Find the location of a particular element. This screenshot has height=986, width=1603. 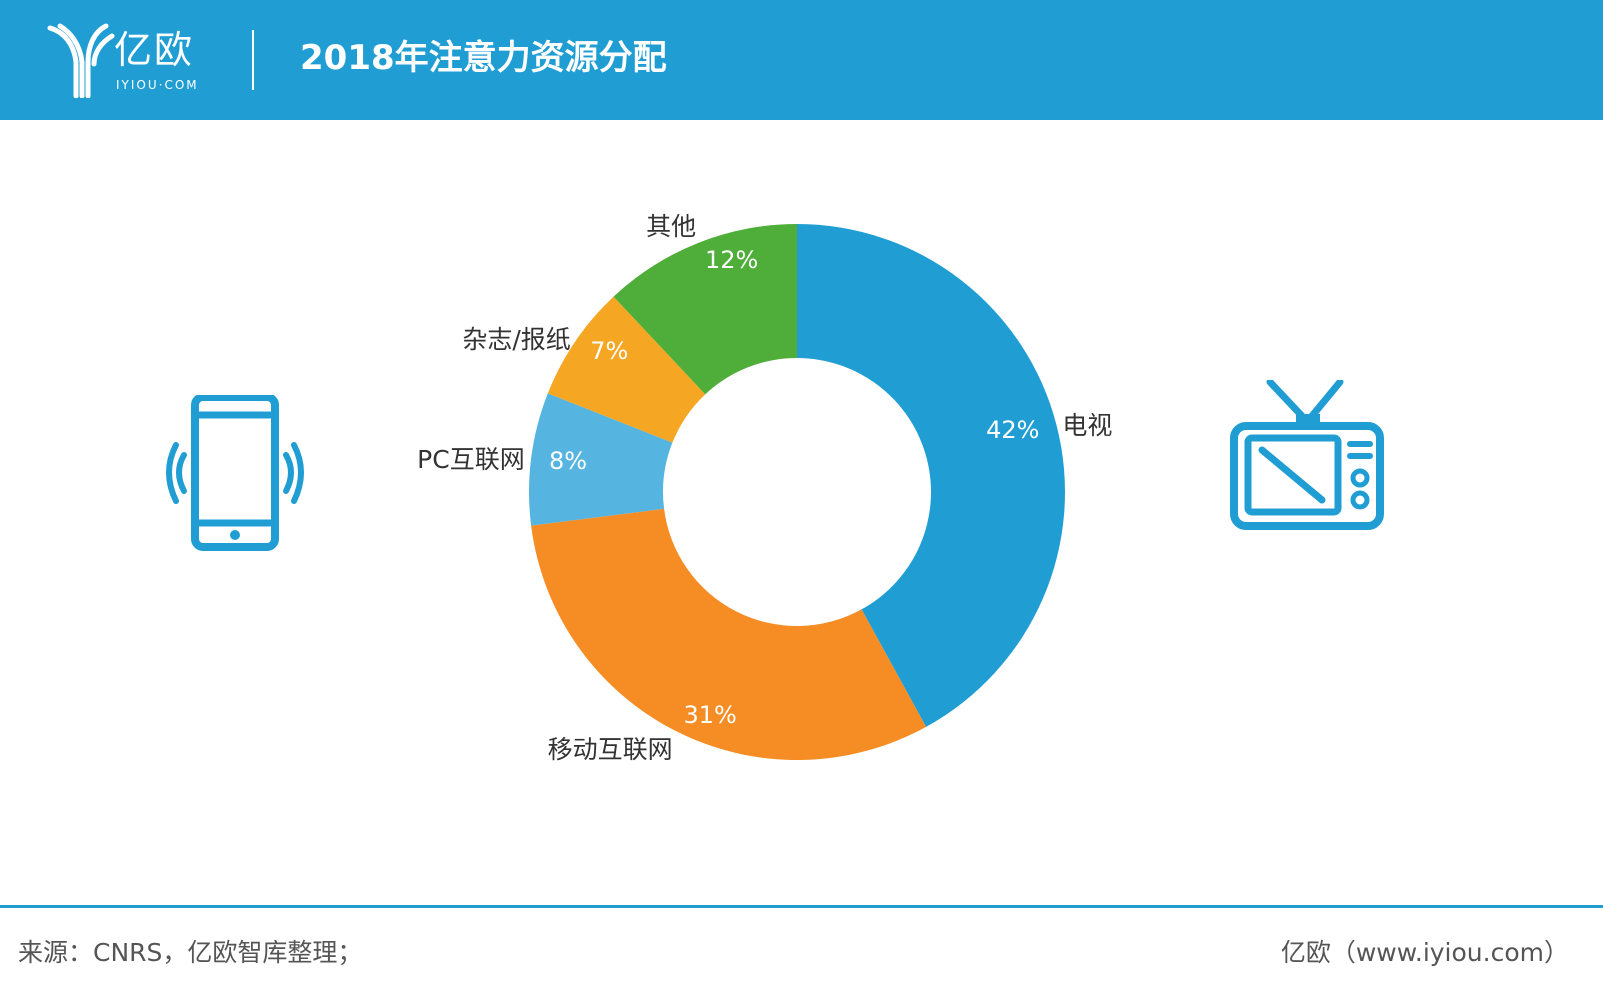

value-label-other: 12% is located at coordinates (731, 259).